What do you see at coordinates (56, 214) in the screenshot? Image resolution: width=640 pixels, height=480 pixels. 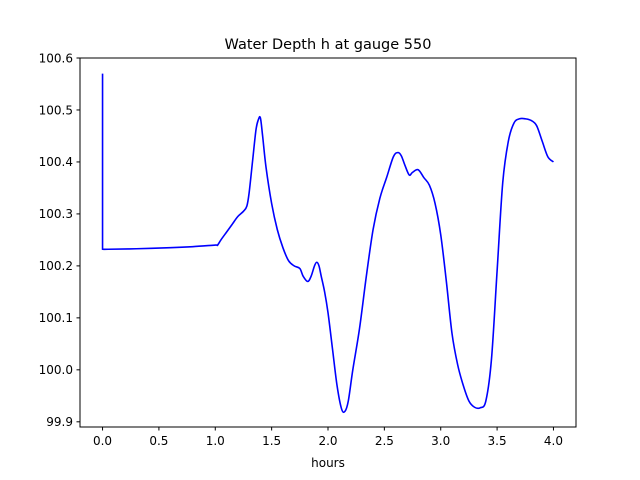 I see `y-tick-label: 100.3` at bounding box center [56, 214].